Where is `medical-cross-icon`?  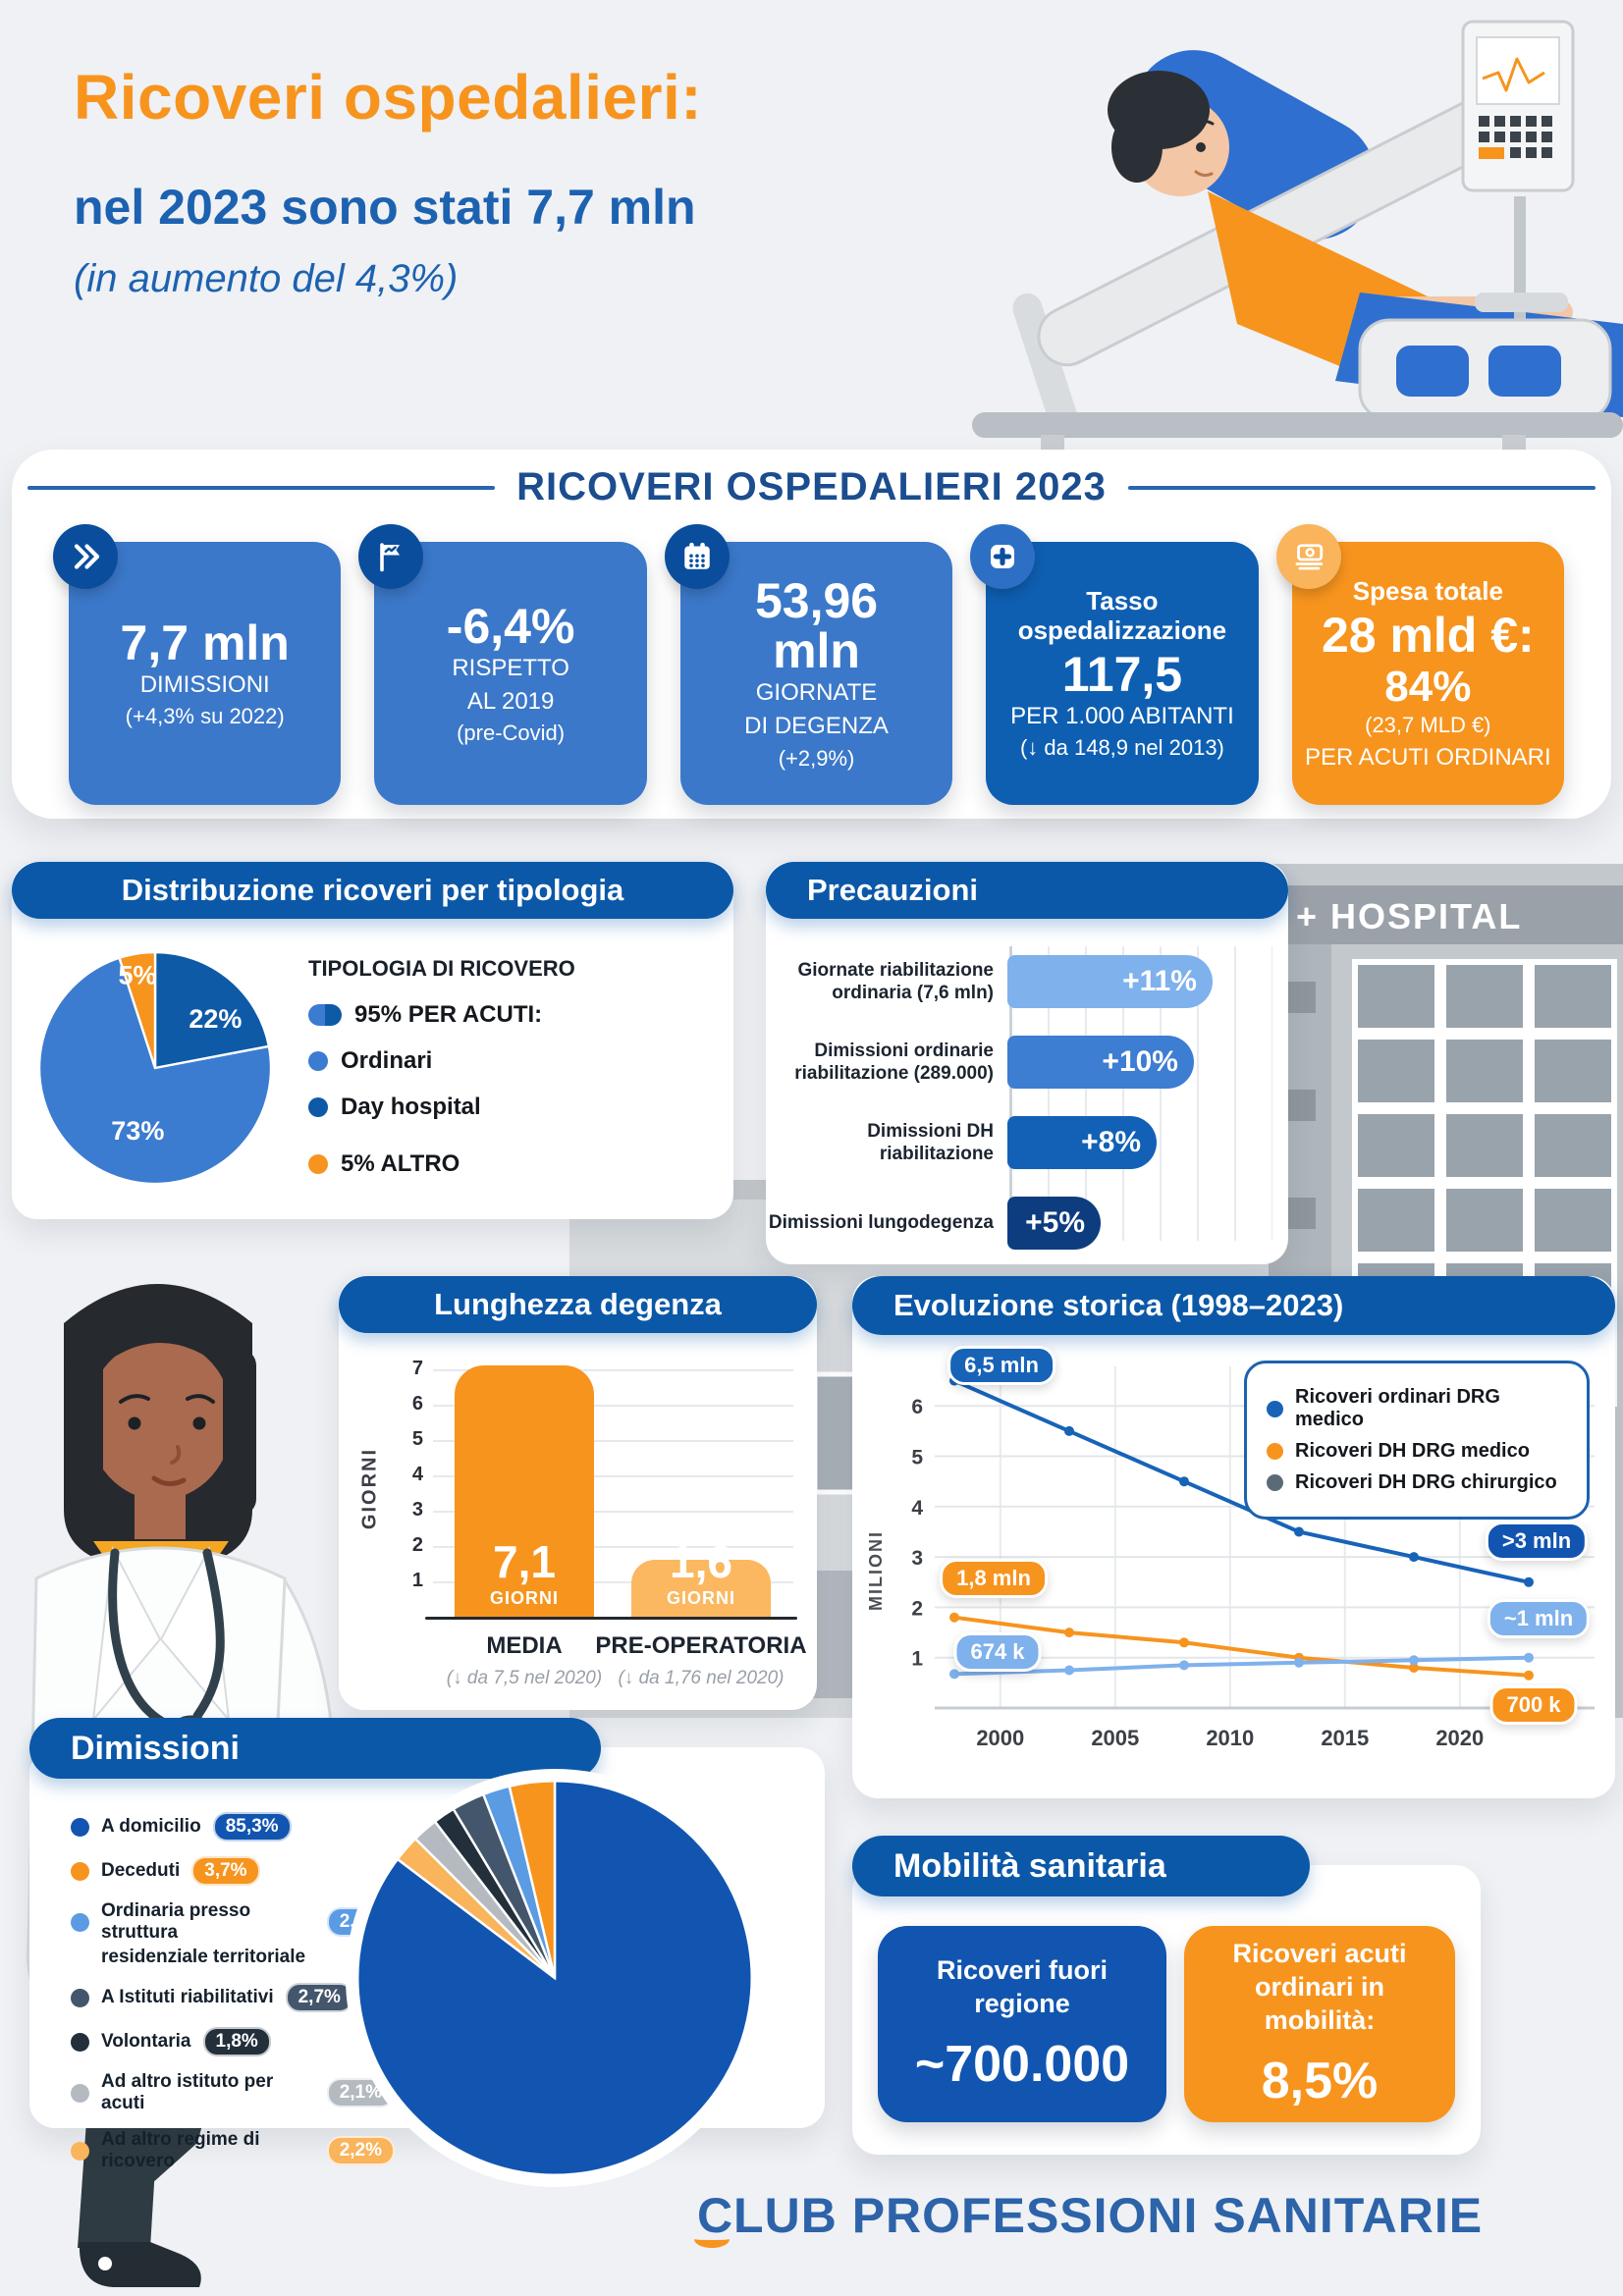
medical-cross-icon is located at coordinates (1003, 556).